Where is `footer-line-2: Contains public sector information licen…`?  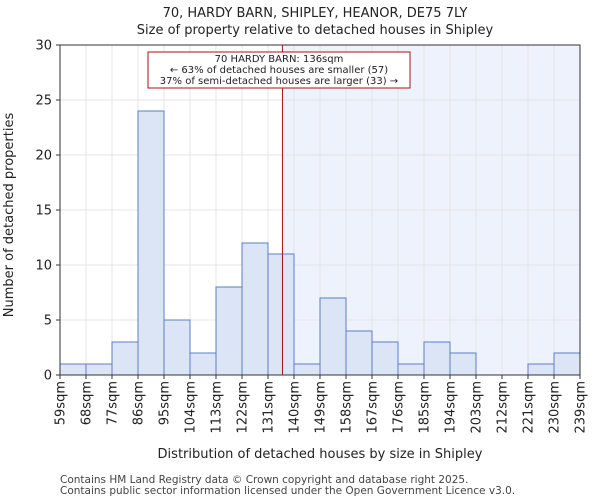
footer-line-2: Contains public sector information licen… is located at coordinates (287, 491).